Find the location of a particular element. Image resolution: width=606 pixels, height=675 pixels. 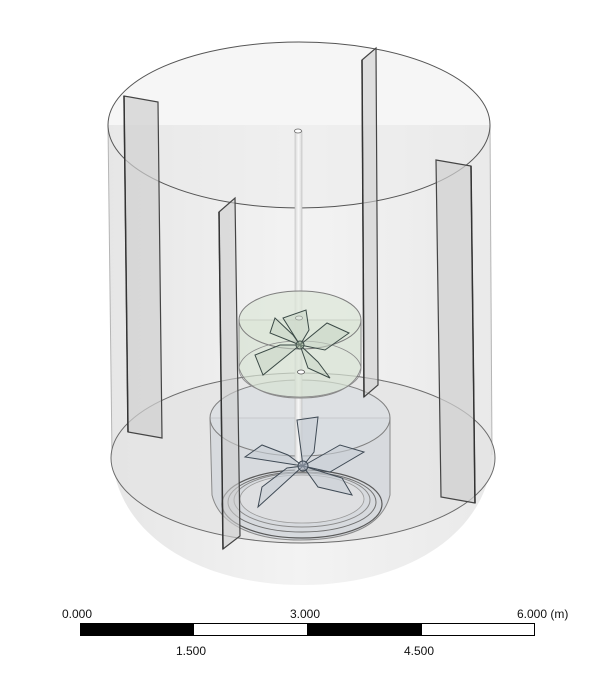

scale-bar: 0.000 3.000 6.000 (m) 1.500 4.500 is located at coordinates (303, 637).